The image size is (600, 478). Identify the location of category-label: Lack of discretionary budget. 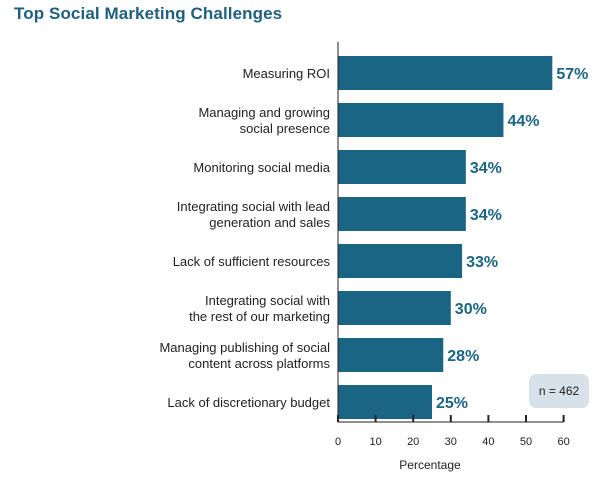
(248, 402).